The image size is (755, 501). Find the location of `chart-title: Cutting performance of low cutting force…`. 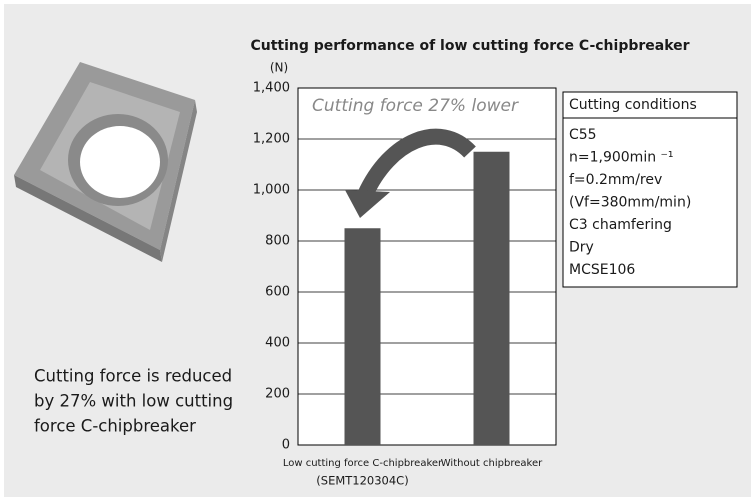

chart-title: Cutting performance of low cutting force… is located at coordinates (469, 46).